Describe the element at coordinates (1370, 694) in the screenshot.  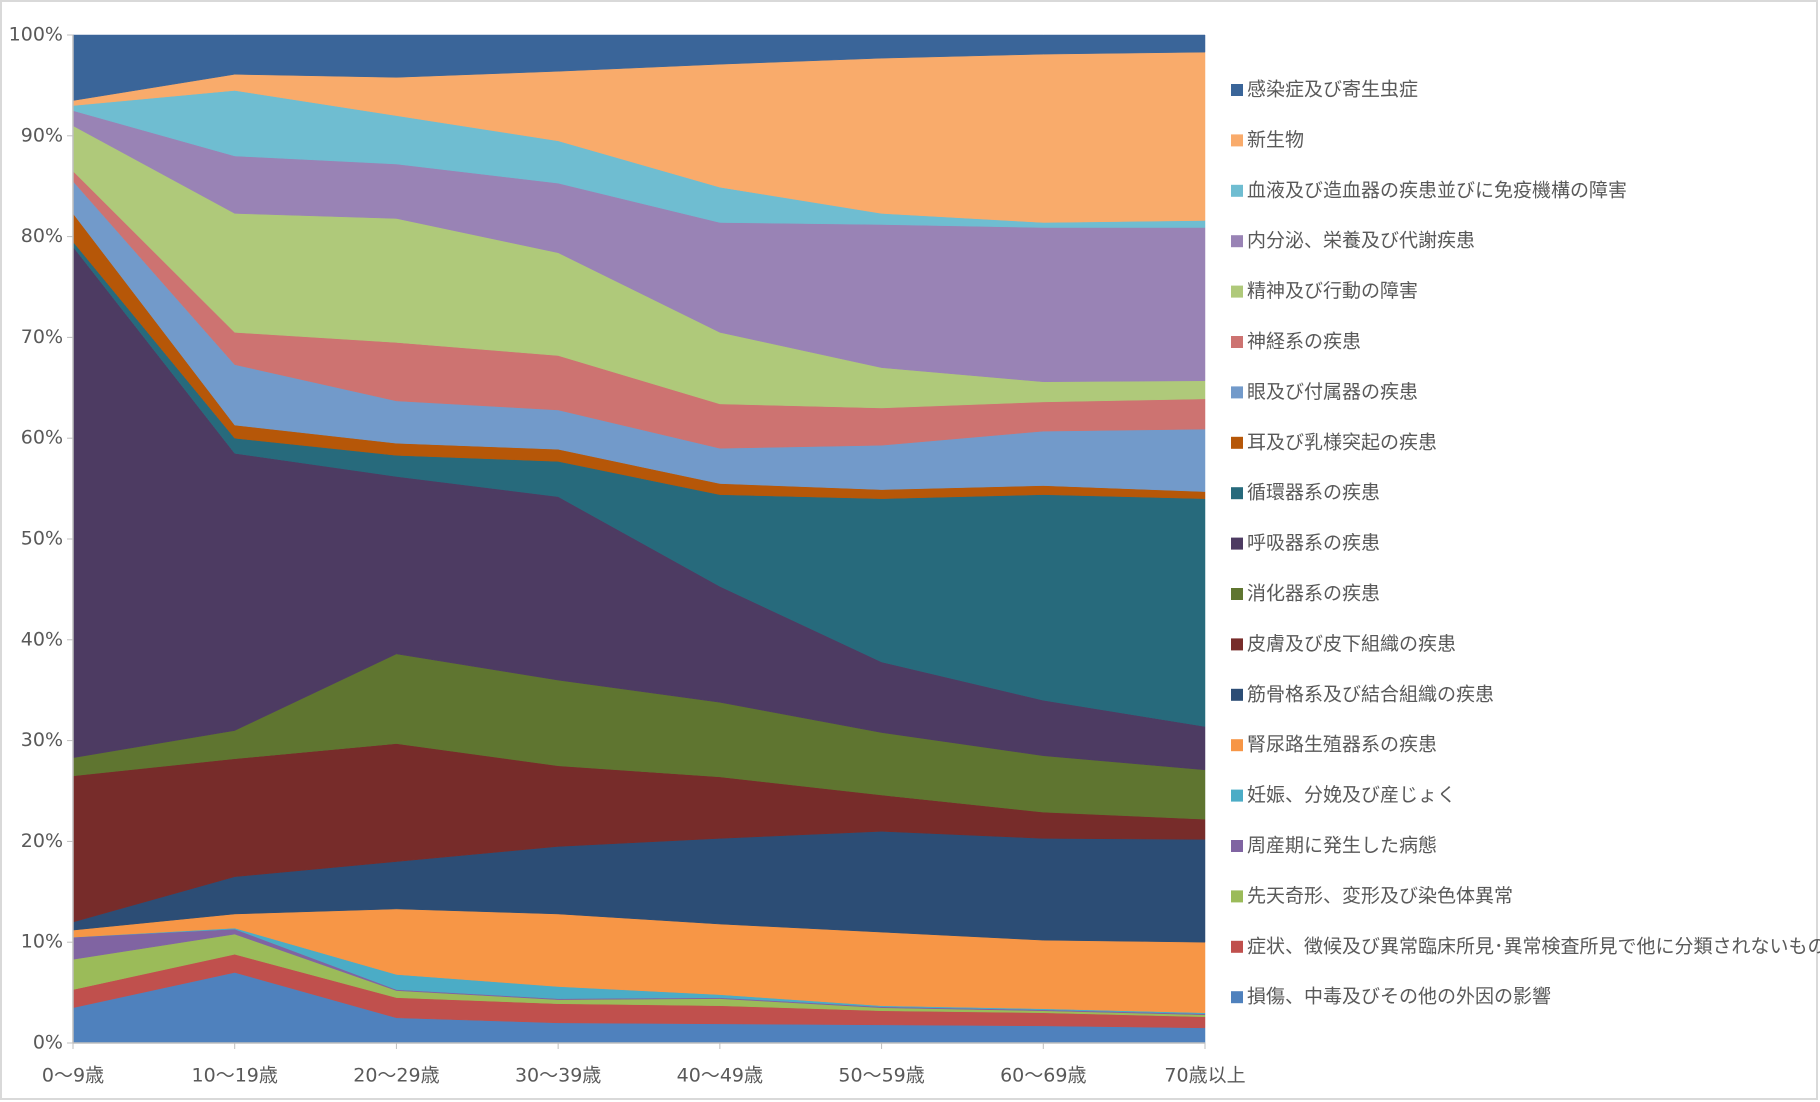
I see `legend-label: 筋骨格系及び結合組織の疾患` at that location.